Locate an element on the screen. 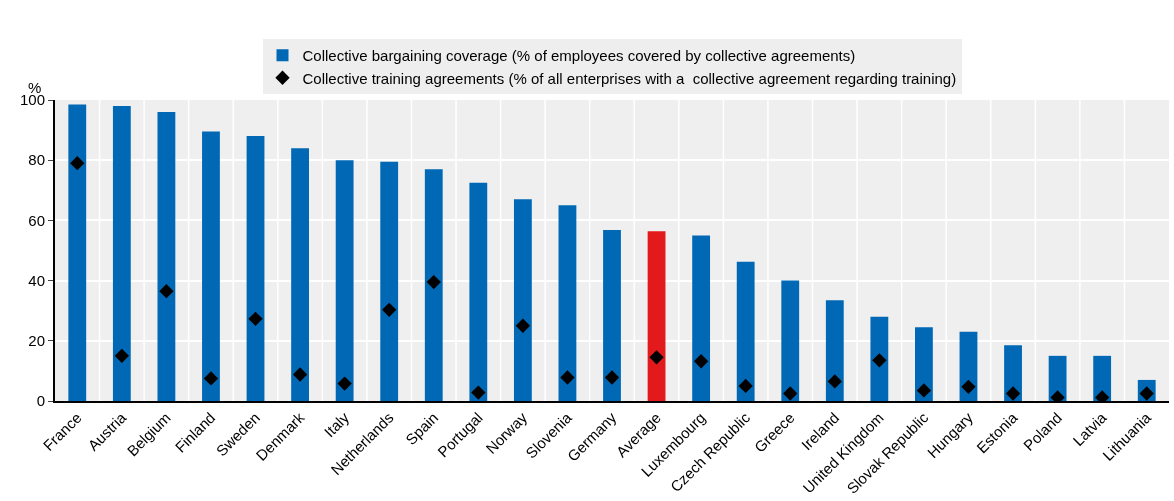 This screenshot has height=501, width=1174. legend-label: Collective bargaining coverage (% of employees covered by collective agreements) is located at coordinates (579, 56).